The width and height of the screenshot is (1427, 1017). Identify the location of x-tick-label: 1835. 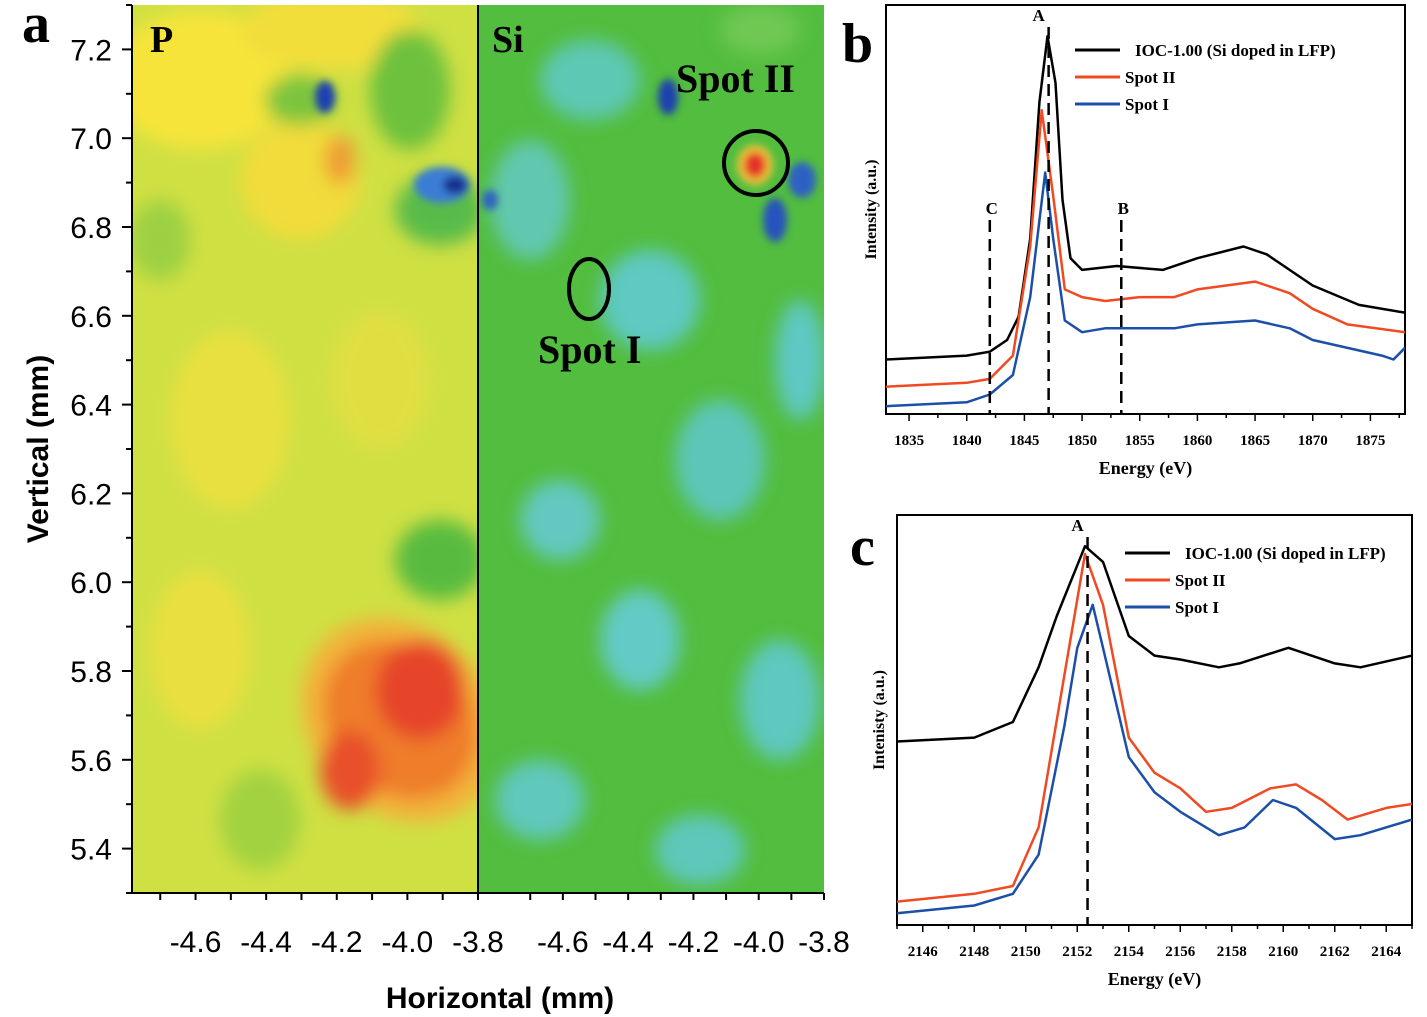
(909, 441).